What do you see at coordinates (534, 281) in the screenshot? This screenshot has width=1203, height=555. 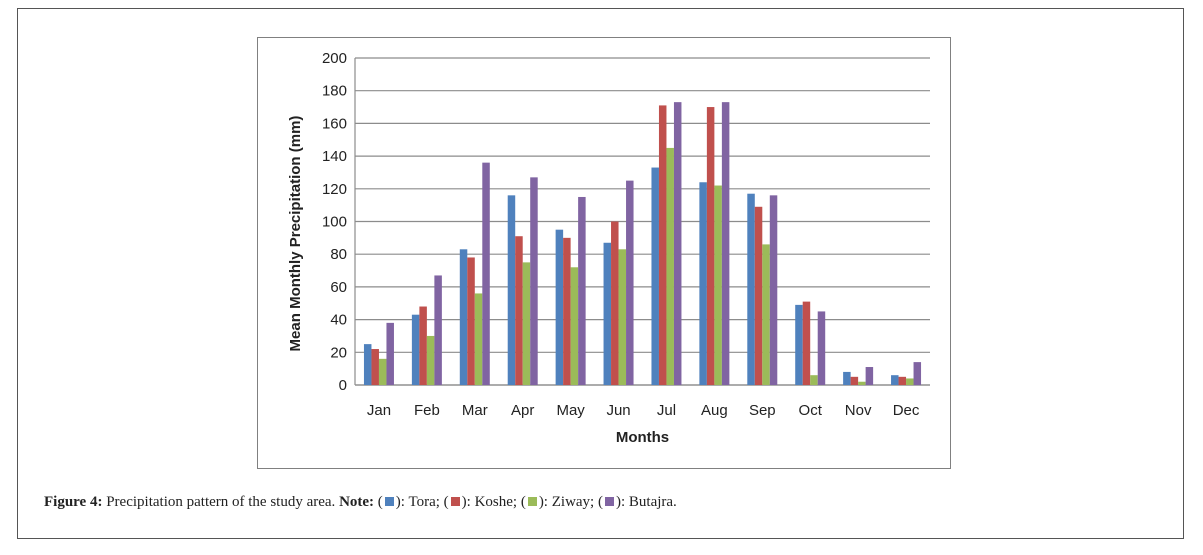 I see `bar-butajra-apr` at bounding box center [534, 281].